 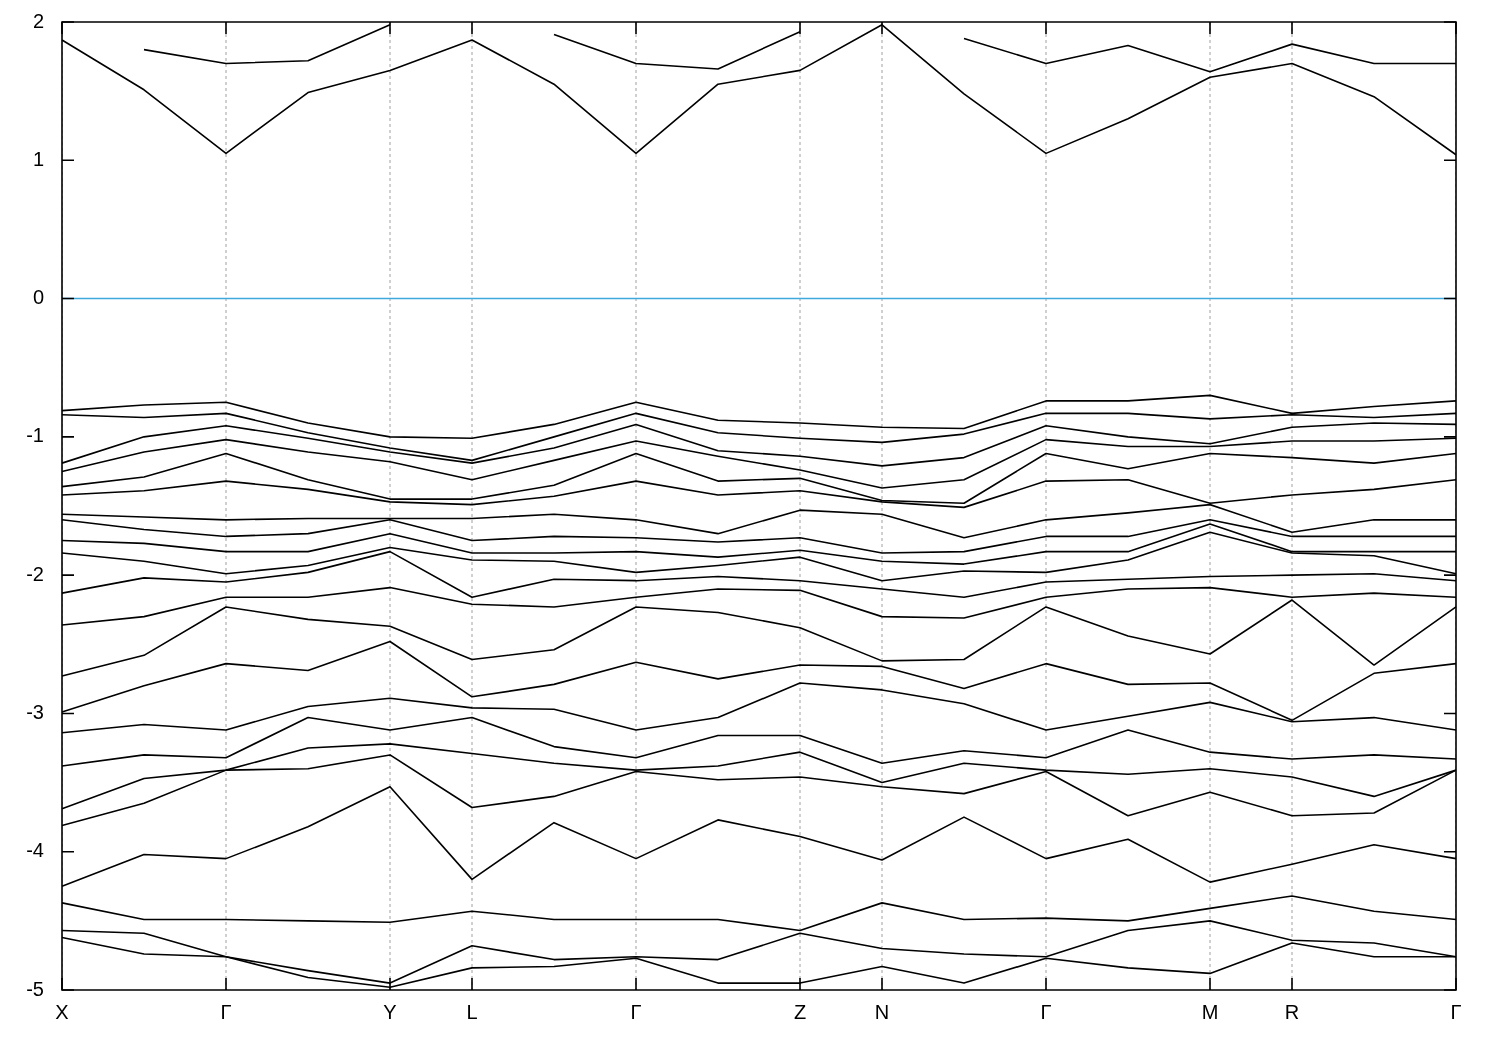 What do you see at coordinates (472, 1011) in the screenshot?
I see `x-tick-label: L` at bounding box center [472, 1011].